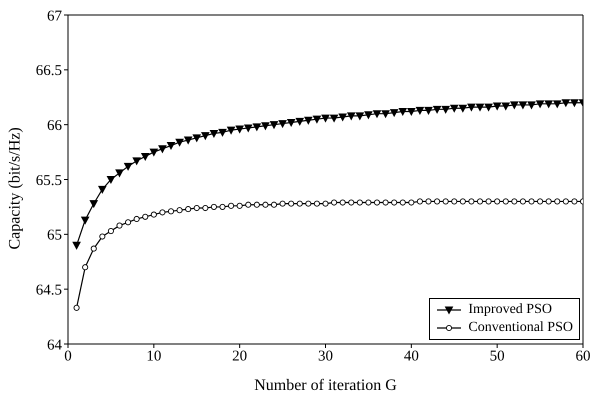  What do you see at coordinates (325, 356) in the screenshot?
I see `x-tick-label: 30` at bounding box center [325, 356].